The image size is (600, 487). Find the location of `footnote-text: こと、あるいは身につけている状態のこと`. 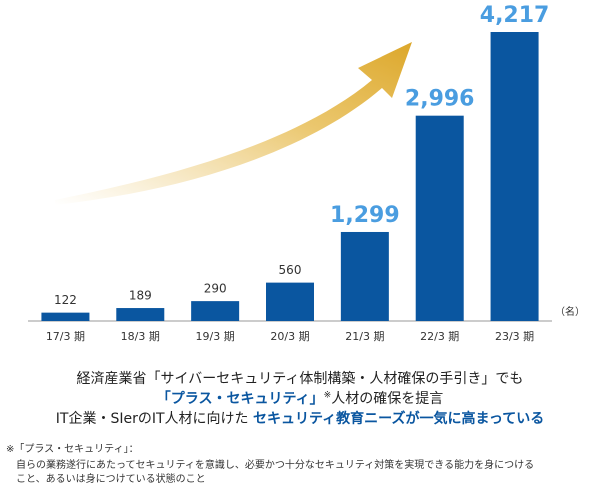

footnote-text: こと、あるいは身につけている状態のこと is located at coordinates (111, 479).